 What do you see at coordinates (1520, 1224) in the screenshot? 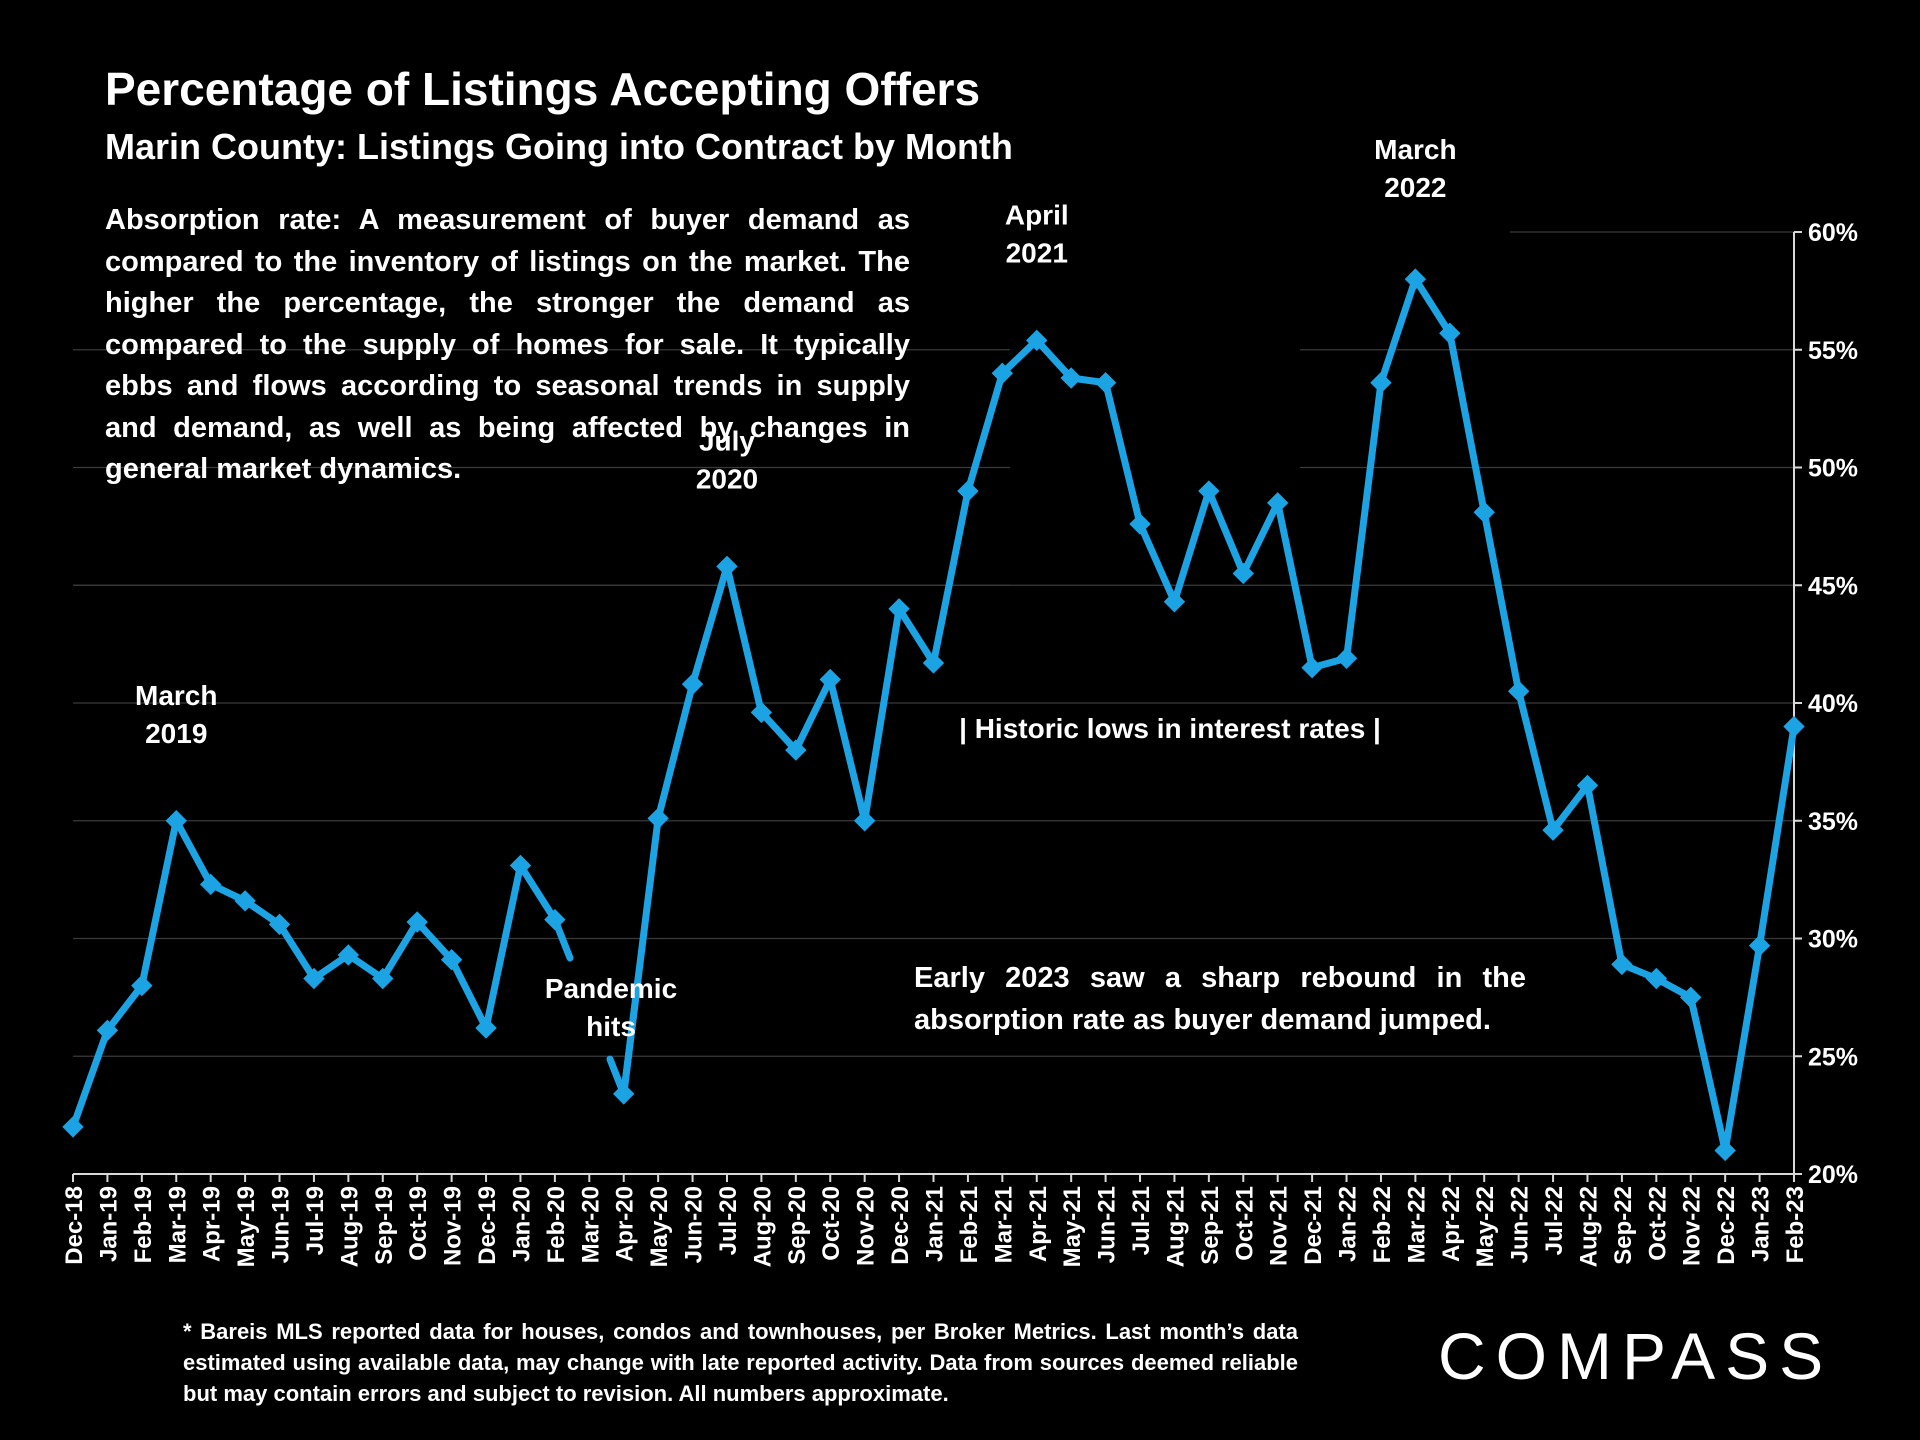
I see `x-tick-label: Jun-22` at bounding box center [1520, 1224].